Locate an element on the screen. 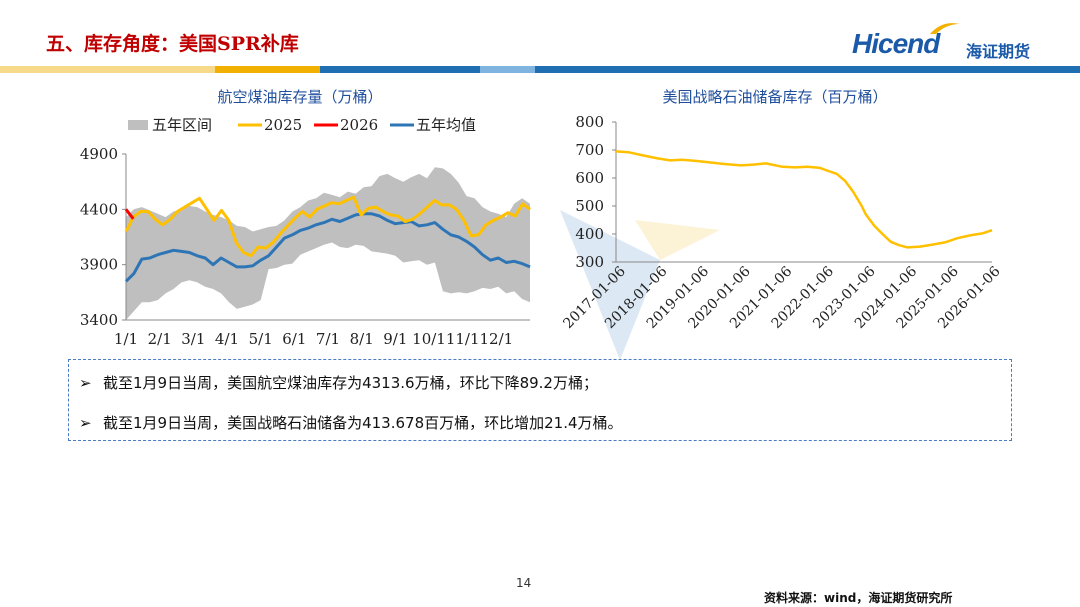  chart1-x-tick: 10/1 is located at coordinates (429, 339).